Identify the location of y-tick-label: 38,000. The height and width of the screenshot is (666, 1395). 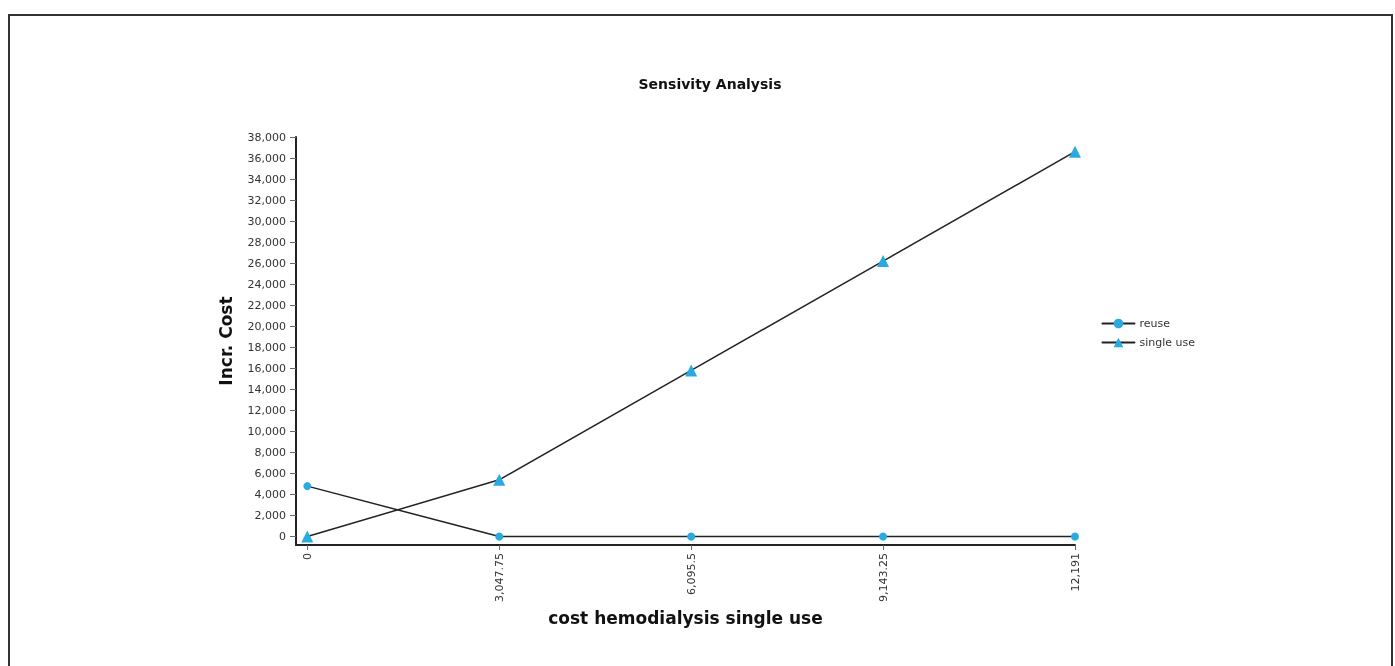
(266, 137).